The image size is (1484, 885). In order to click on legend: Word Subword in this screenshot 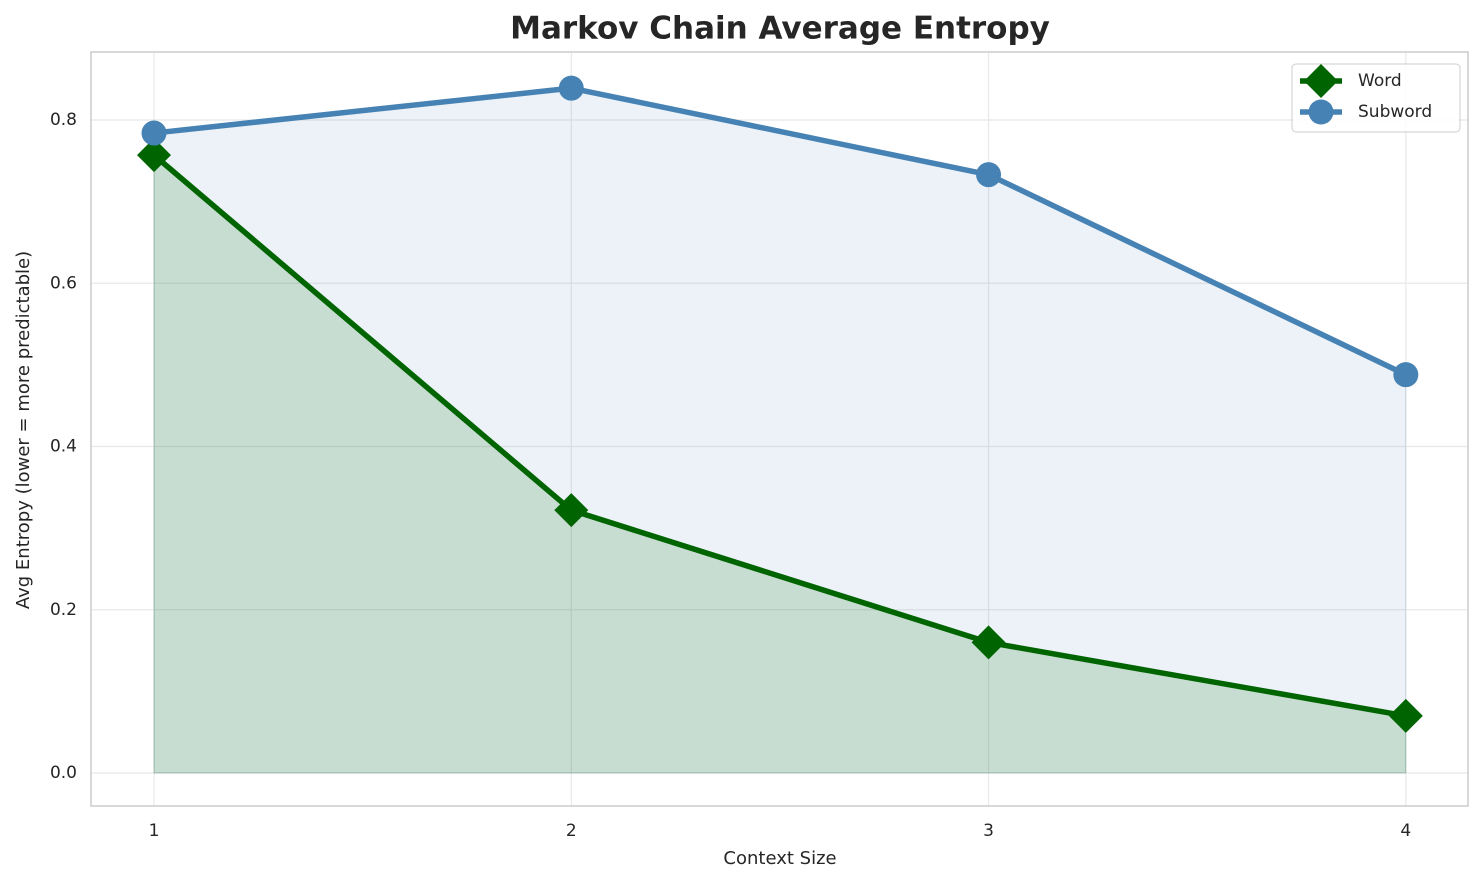, I will do `click(1376, 98)`.